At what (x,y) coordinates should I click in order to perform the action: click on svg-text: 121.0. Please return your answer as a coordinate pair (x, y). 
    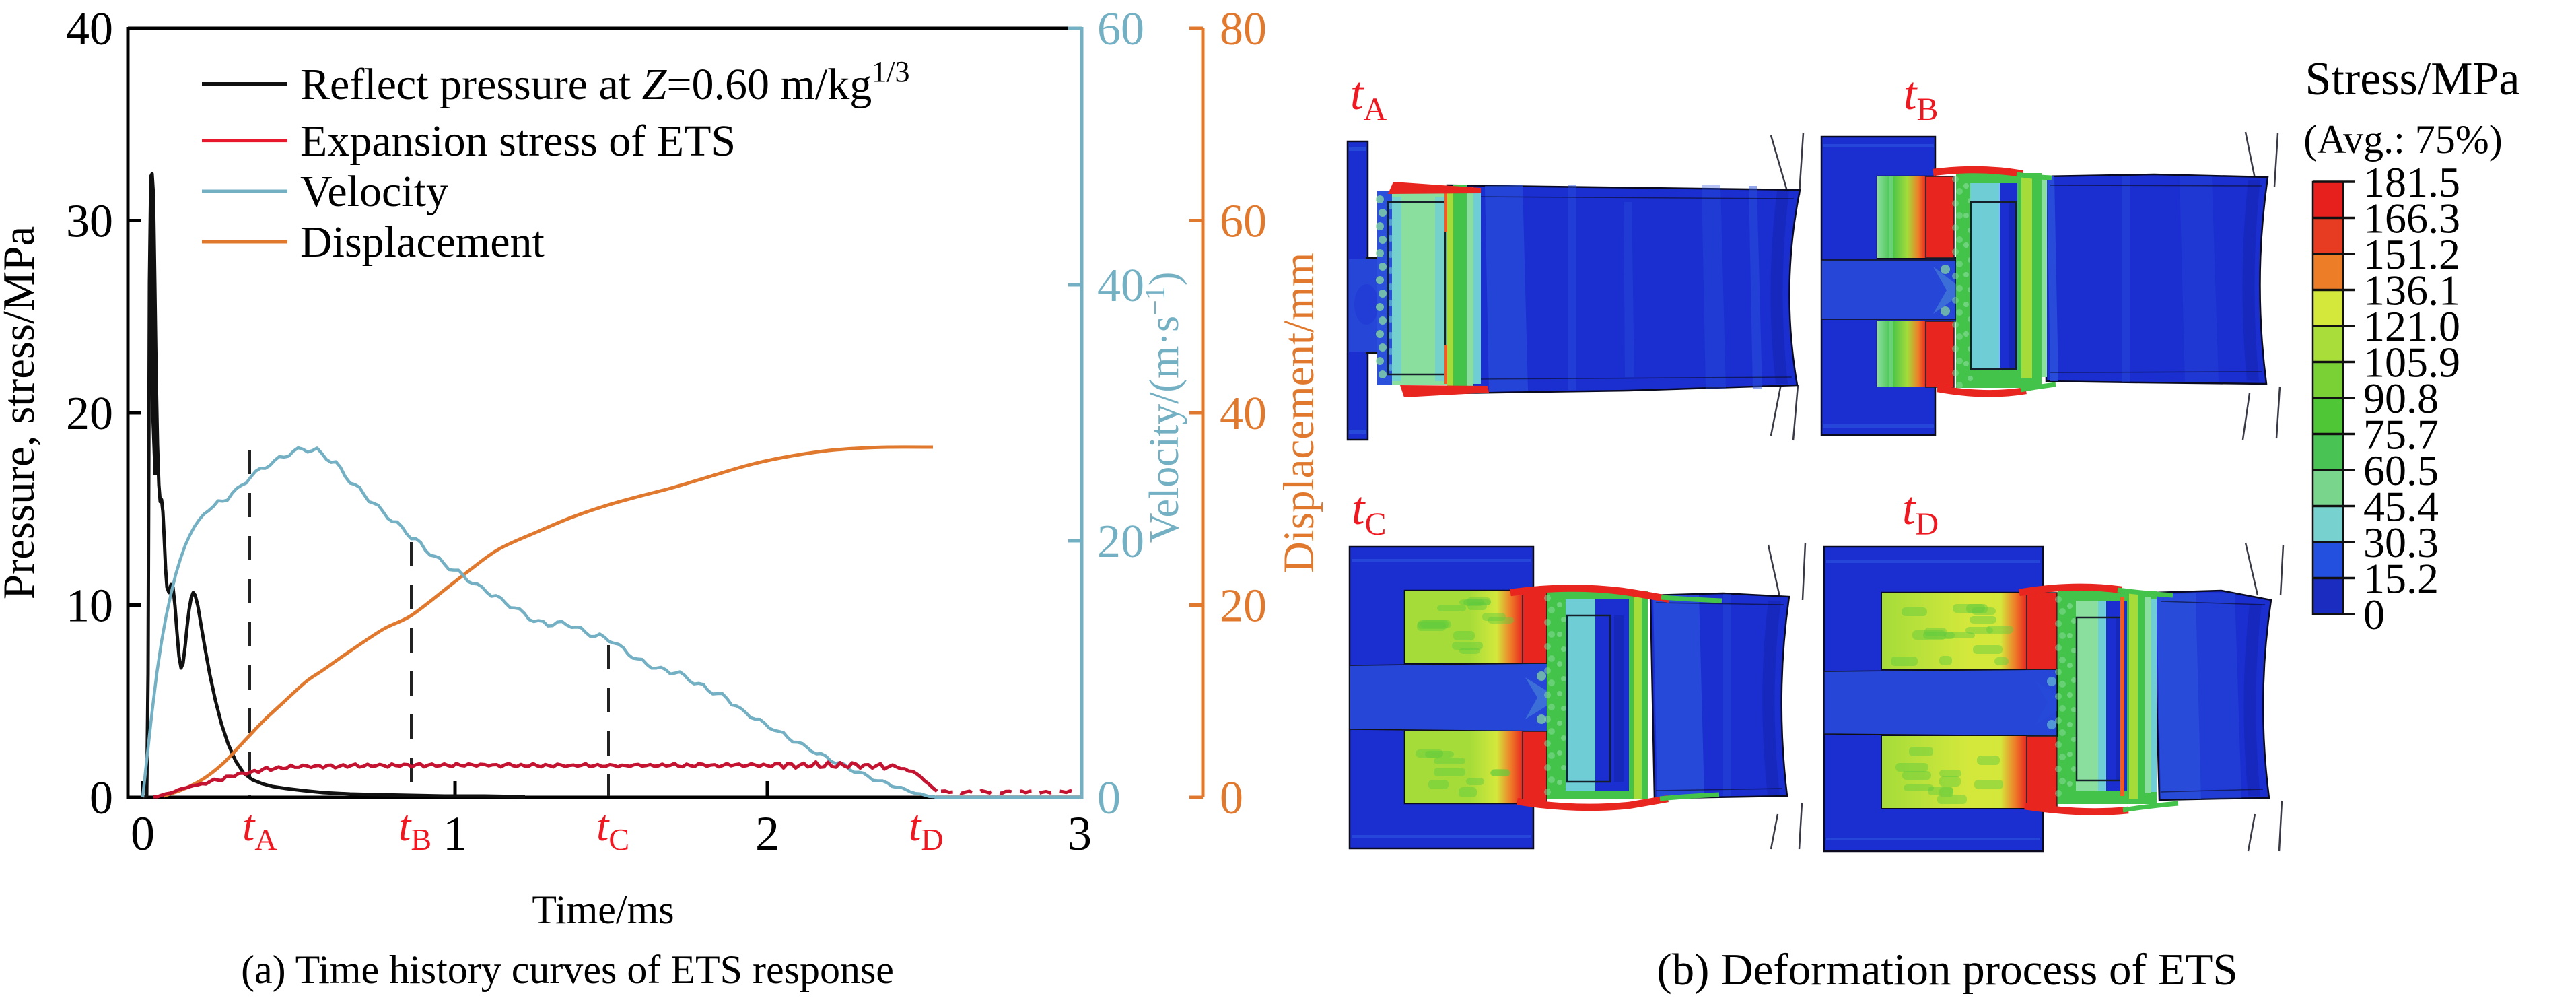
    Looking at the image, I should click on (2411, 326).